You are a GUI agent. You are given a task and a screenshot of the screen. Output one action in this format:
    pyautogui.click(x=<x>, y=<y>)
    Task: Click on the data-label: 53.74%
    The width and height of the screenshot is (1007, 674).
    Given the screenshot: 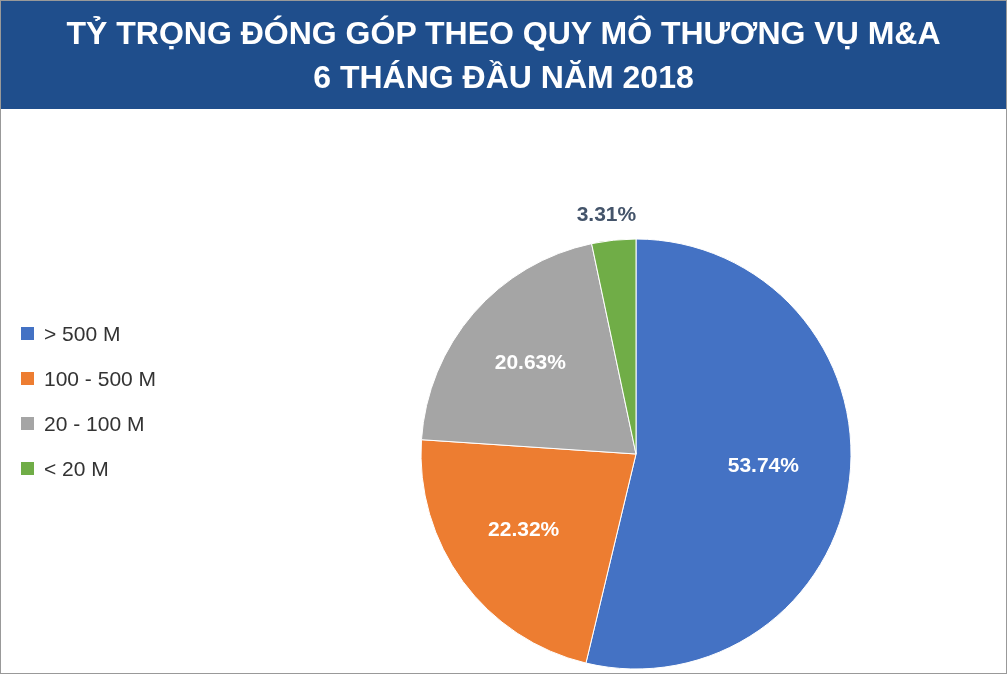 What is the action you would take?
    pyautogui.click(x=763, y=465)
    